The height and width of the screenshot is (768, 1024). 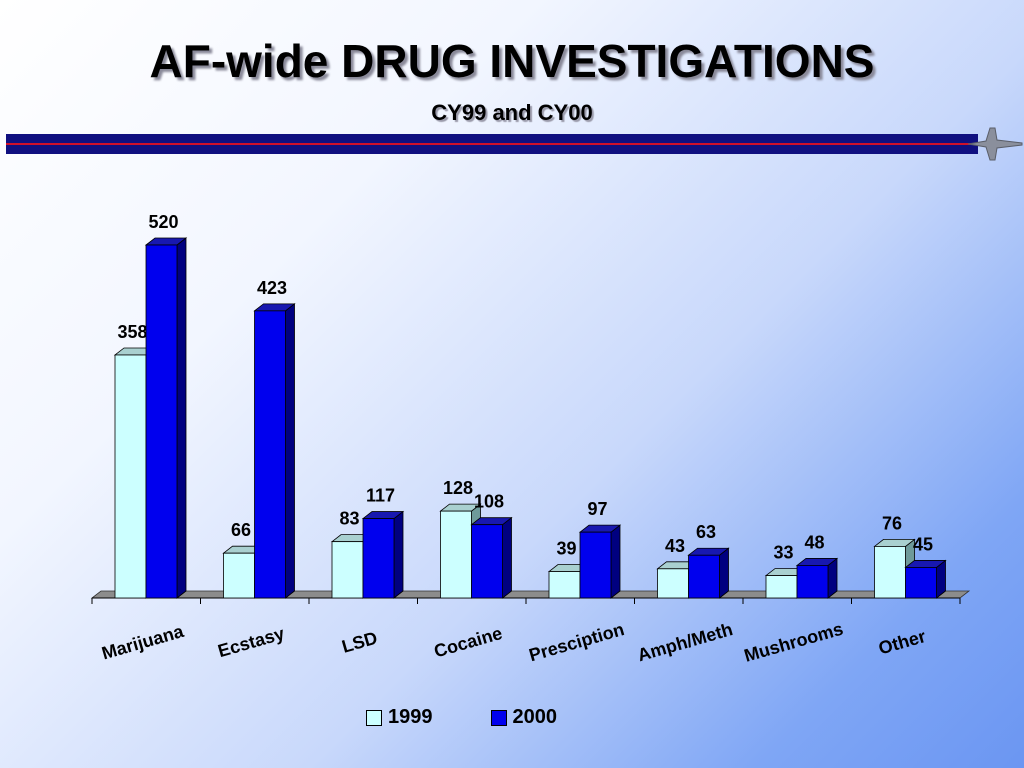 What do you see at coordinates (675, 546) in the screenshot?
I see `data-label: 43` at bounding box center [675, 546].